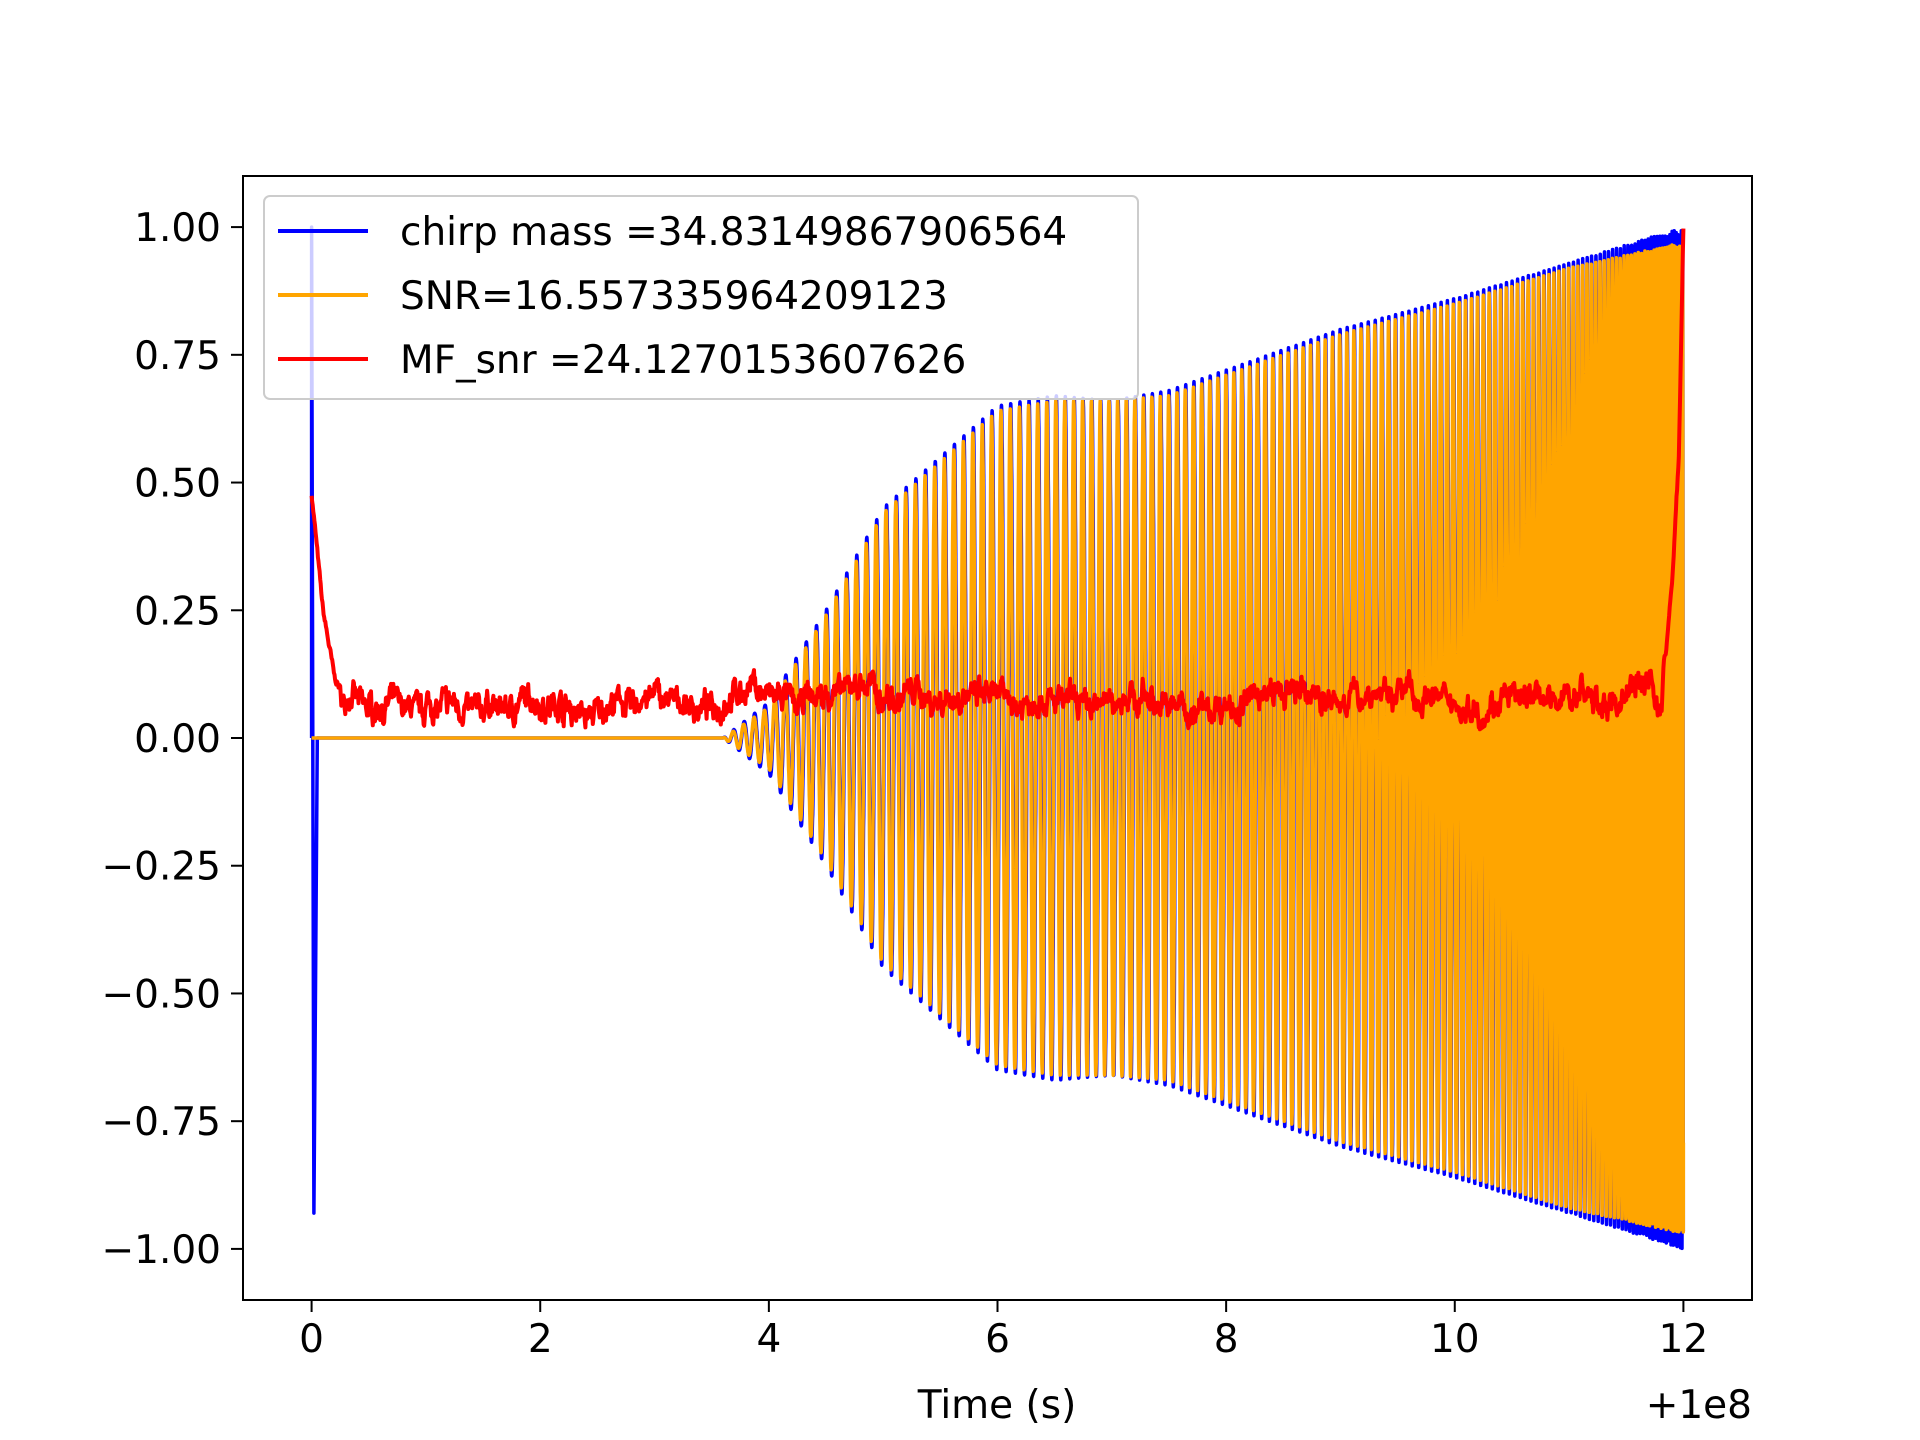 The image size is (1920, 1440). What do you see at coordinates (768, 1339) in the screenshot?
I see `x-tick-label: 4` at bounding box center [768, 1339].